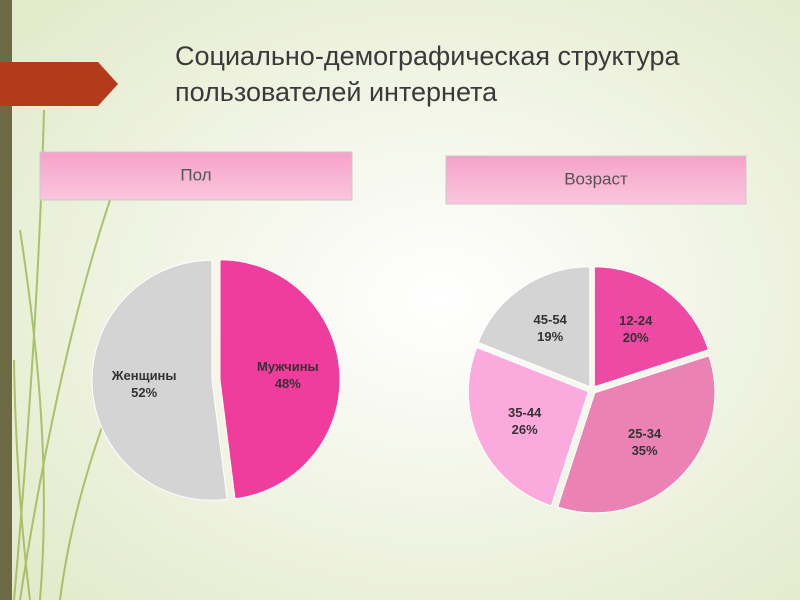  What do you see at coordinates (645, 450) in the screenshot?
I see `slice-value-label: 35%` at bounding box center [645, 450].